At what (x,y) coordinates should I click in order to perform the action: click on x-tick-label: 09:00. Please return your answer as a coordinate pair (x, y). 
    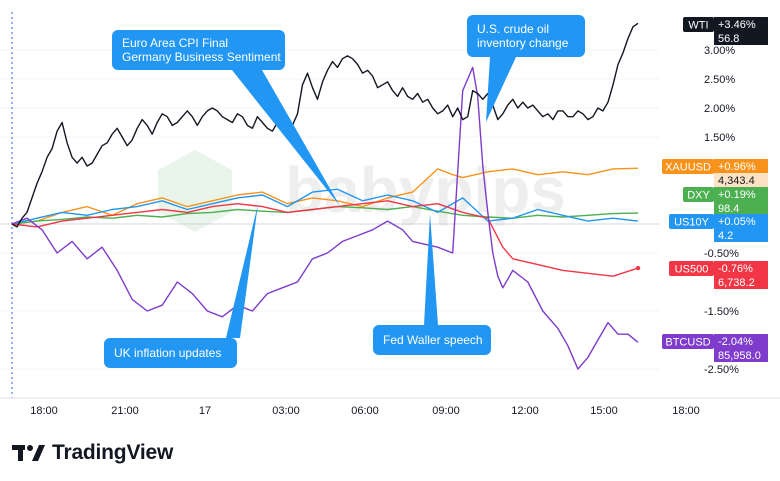
    Looking at the image, I should click on (446, 411).